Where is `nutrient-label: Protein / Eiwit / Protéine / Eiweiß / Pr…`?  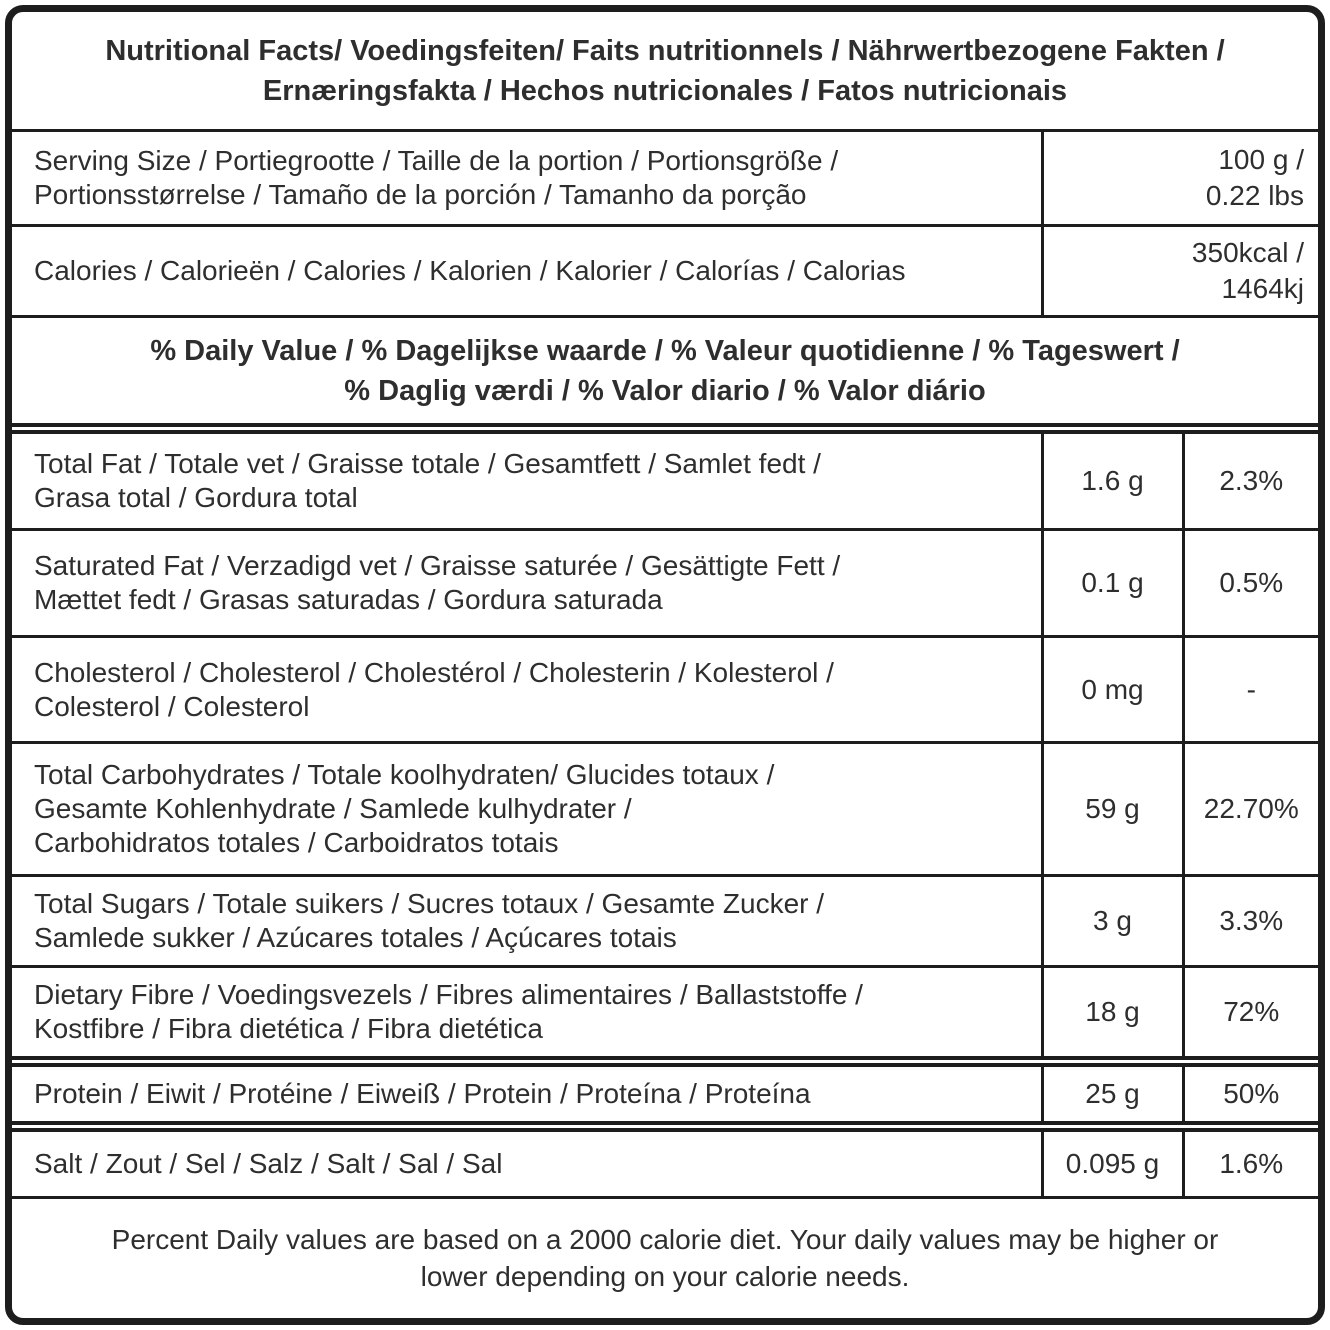
nutrient-label: Protein / Eiwit / Protéine / Eiweiß / Pr… is located at coordinates (528, 1092).